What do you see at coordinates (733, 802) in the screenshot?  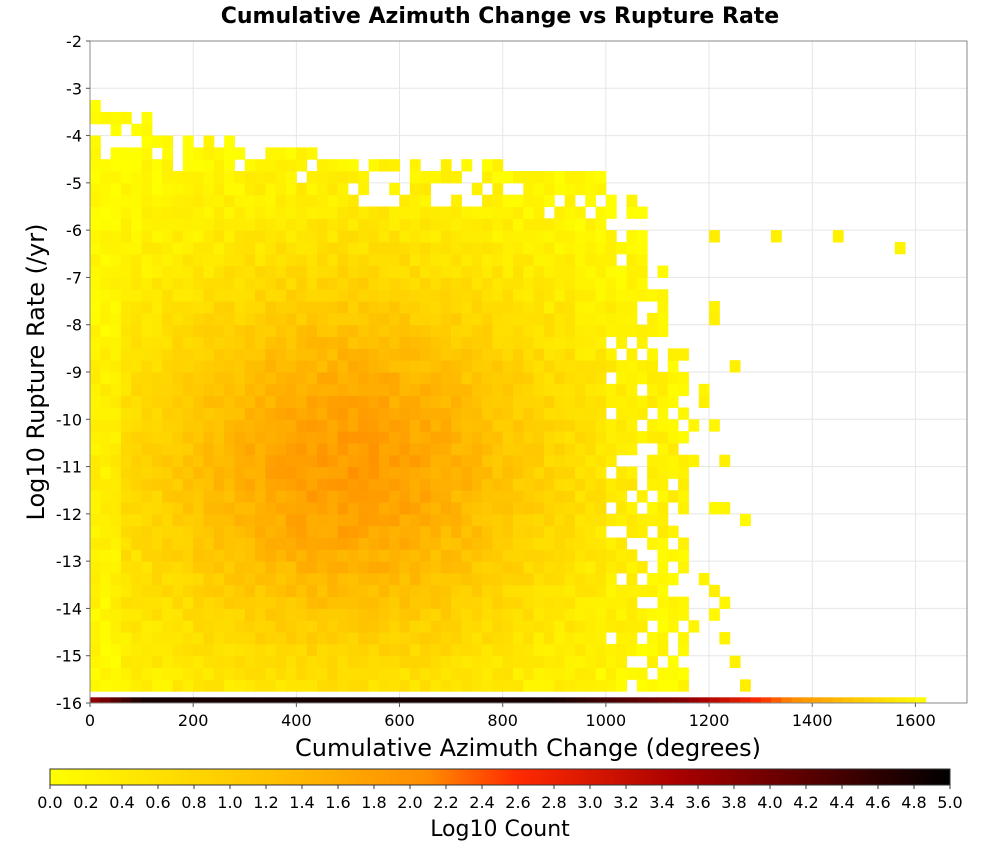 I see `colorbar-tick-label: 3.8` at bounding box center [733, 802].